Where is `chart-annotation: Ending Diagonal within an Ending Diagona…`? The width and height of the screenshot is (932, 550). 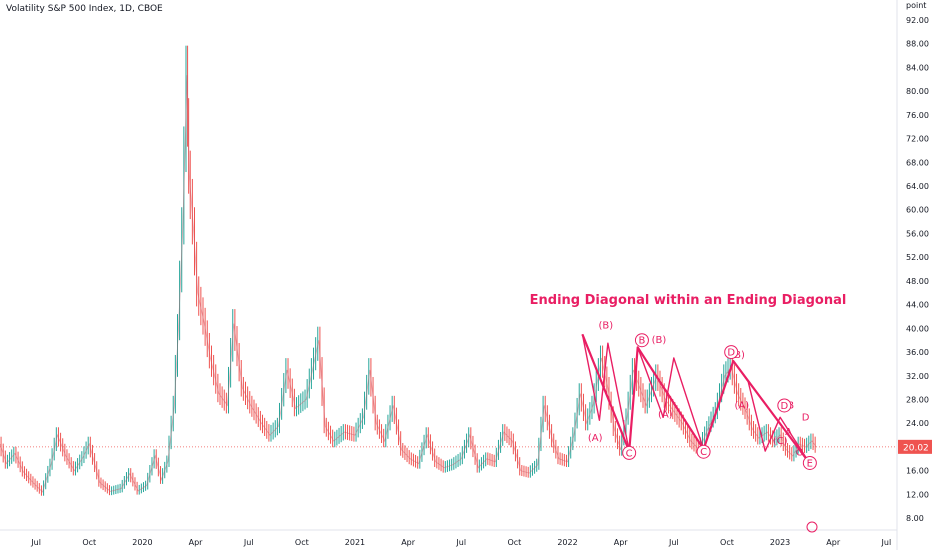 chart-annotation: Ending Diagonal within an Ending Diagona… is located at coordinates (688, 300).